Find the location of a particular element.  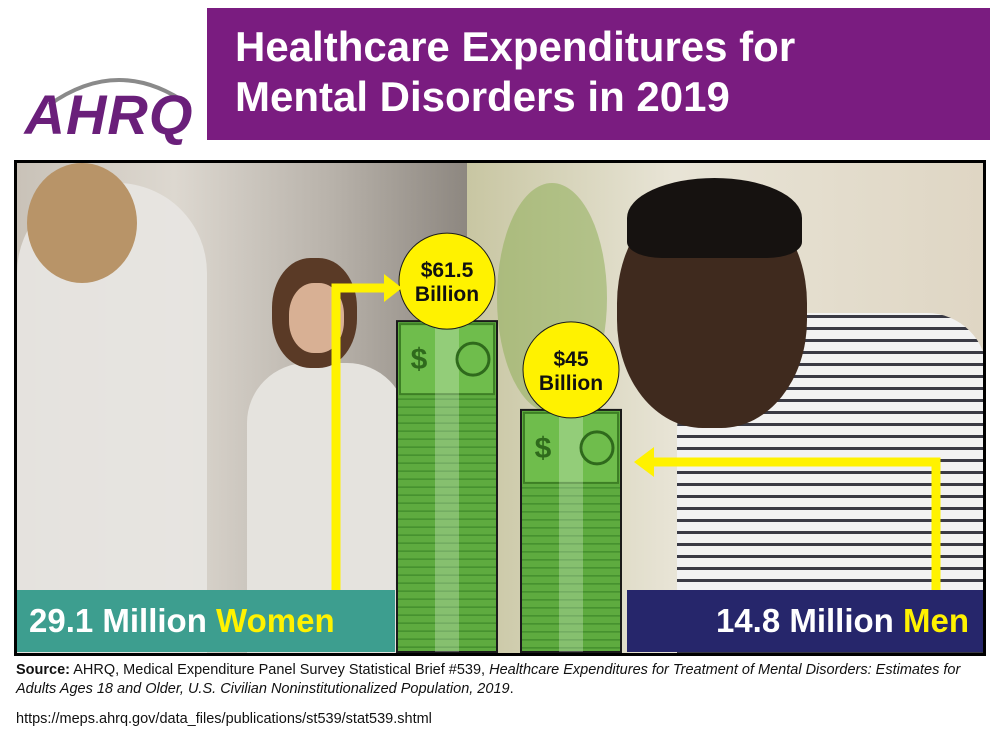

logo-arc-icon is located at coordinates (119, 92).